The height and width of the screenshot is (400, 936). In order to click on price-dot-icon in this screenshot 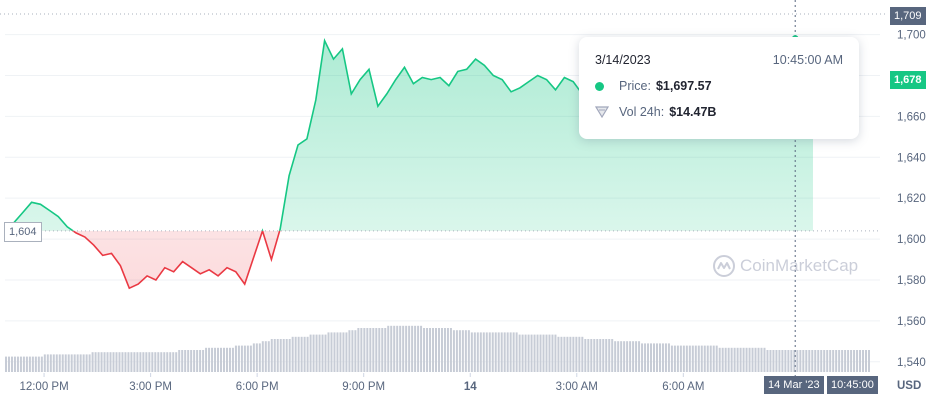, I will do `click(599, 86)`.